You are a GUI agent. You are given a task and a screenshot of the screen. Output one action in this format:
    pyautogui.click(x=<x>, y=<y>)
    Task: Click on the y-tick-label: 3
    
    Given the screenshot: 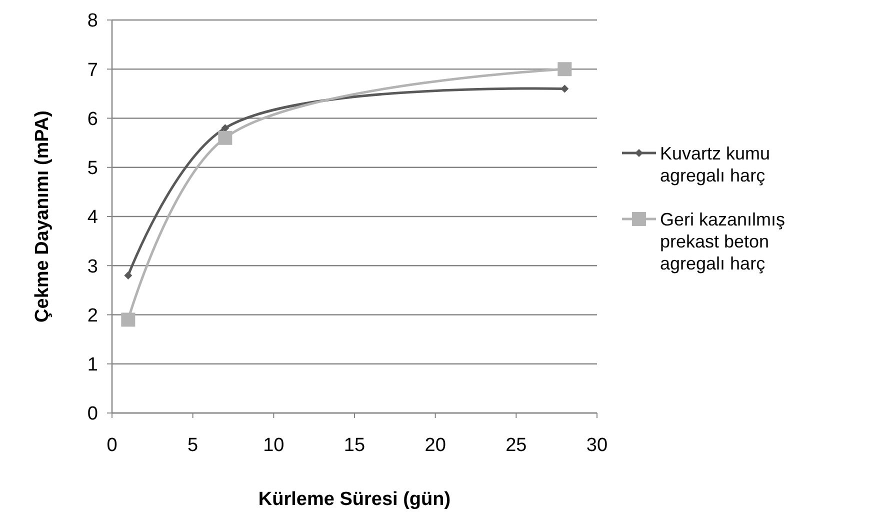 What is the action you would take?
    pyautogui.click(x=92, y=267)
    